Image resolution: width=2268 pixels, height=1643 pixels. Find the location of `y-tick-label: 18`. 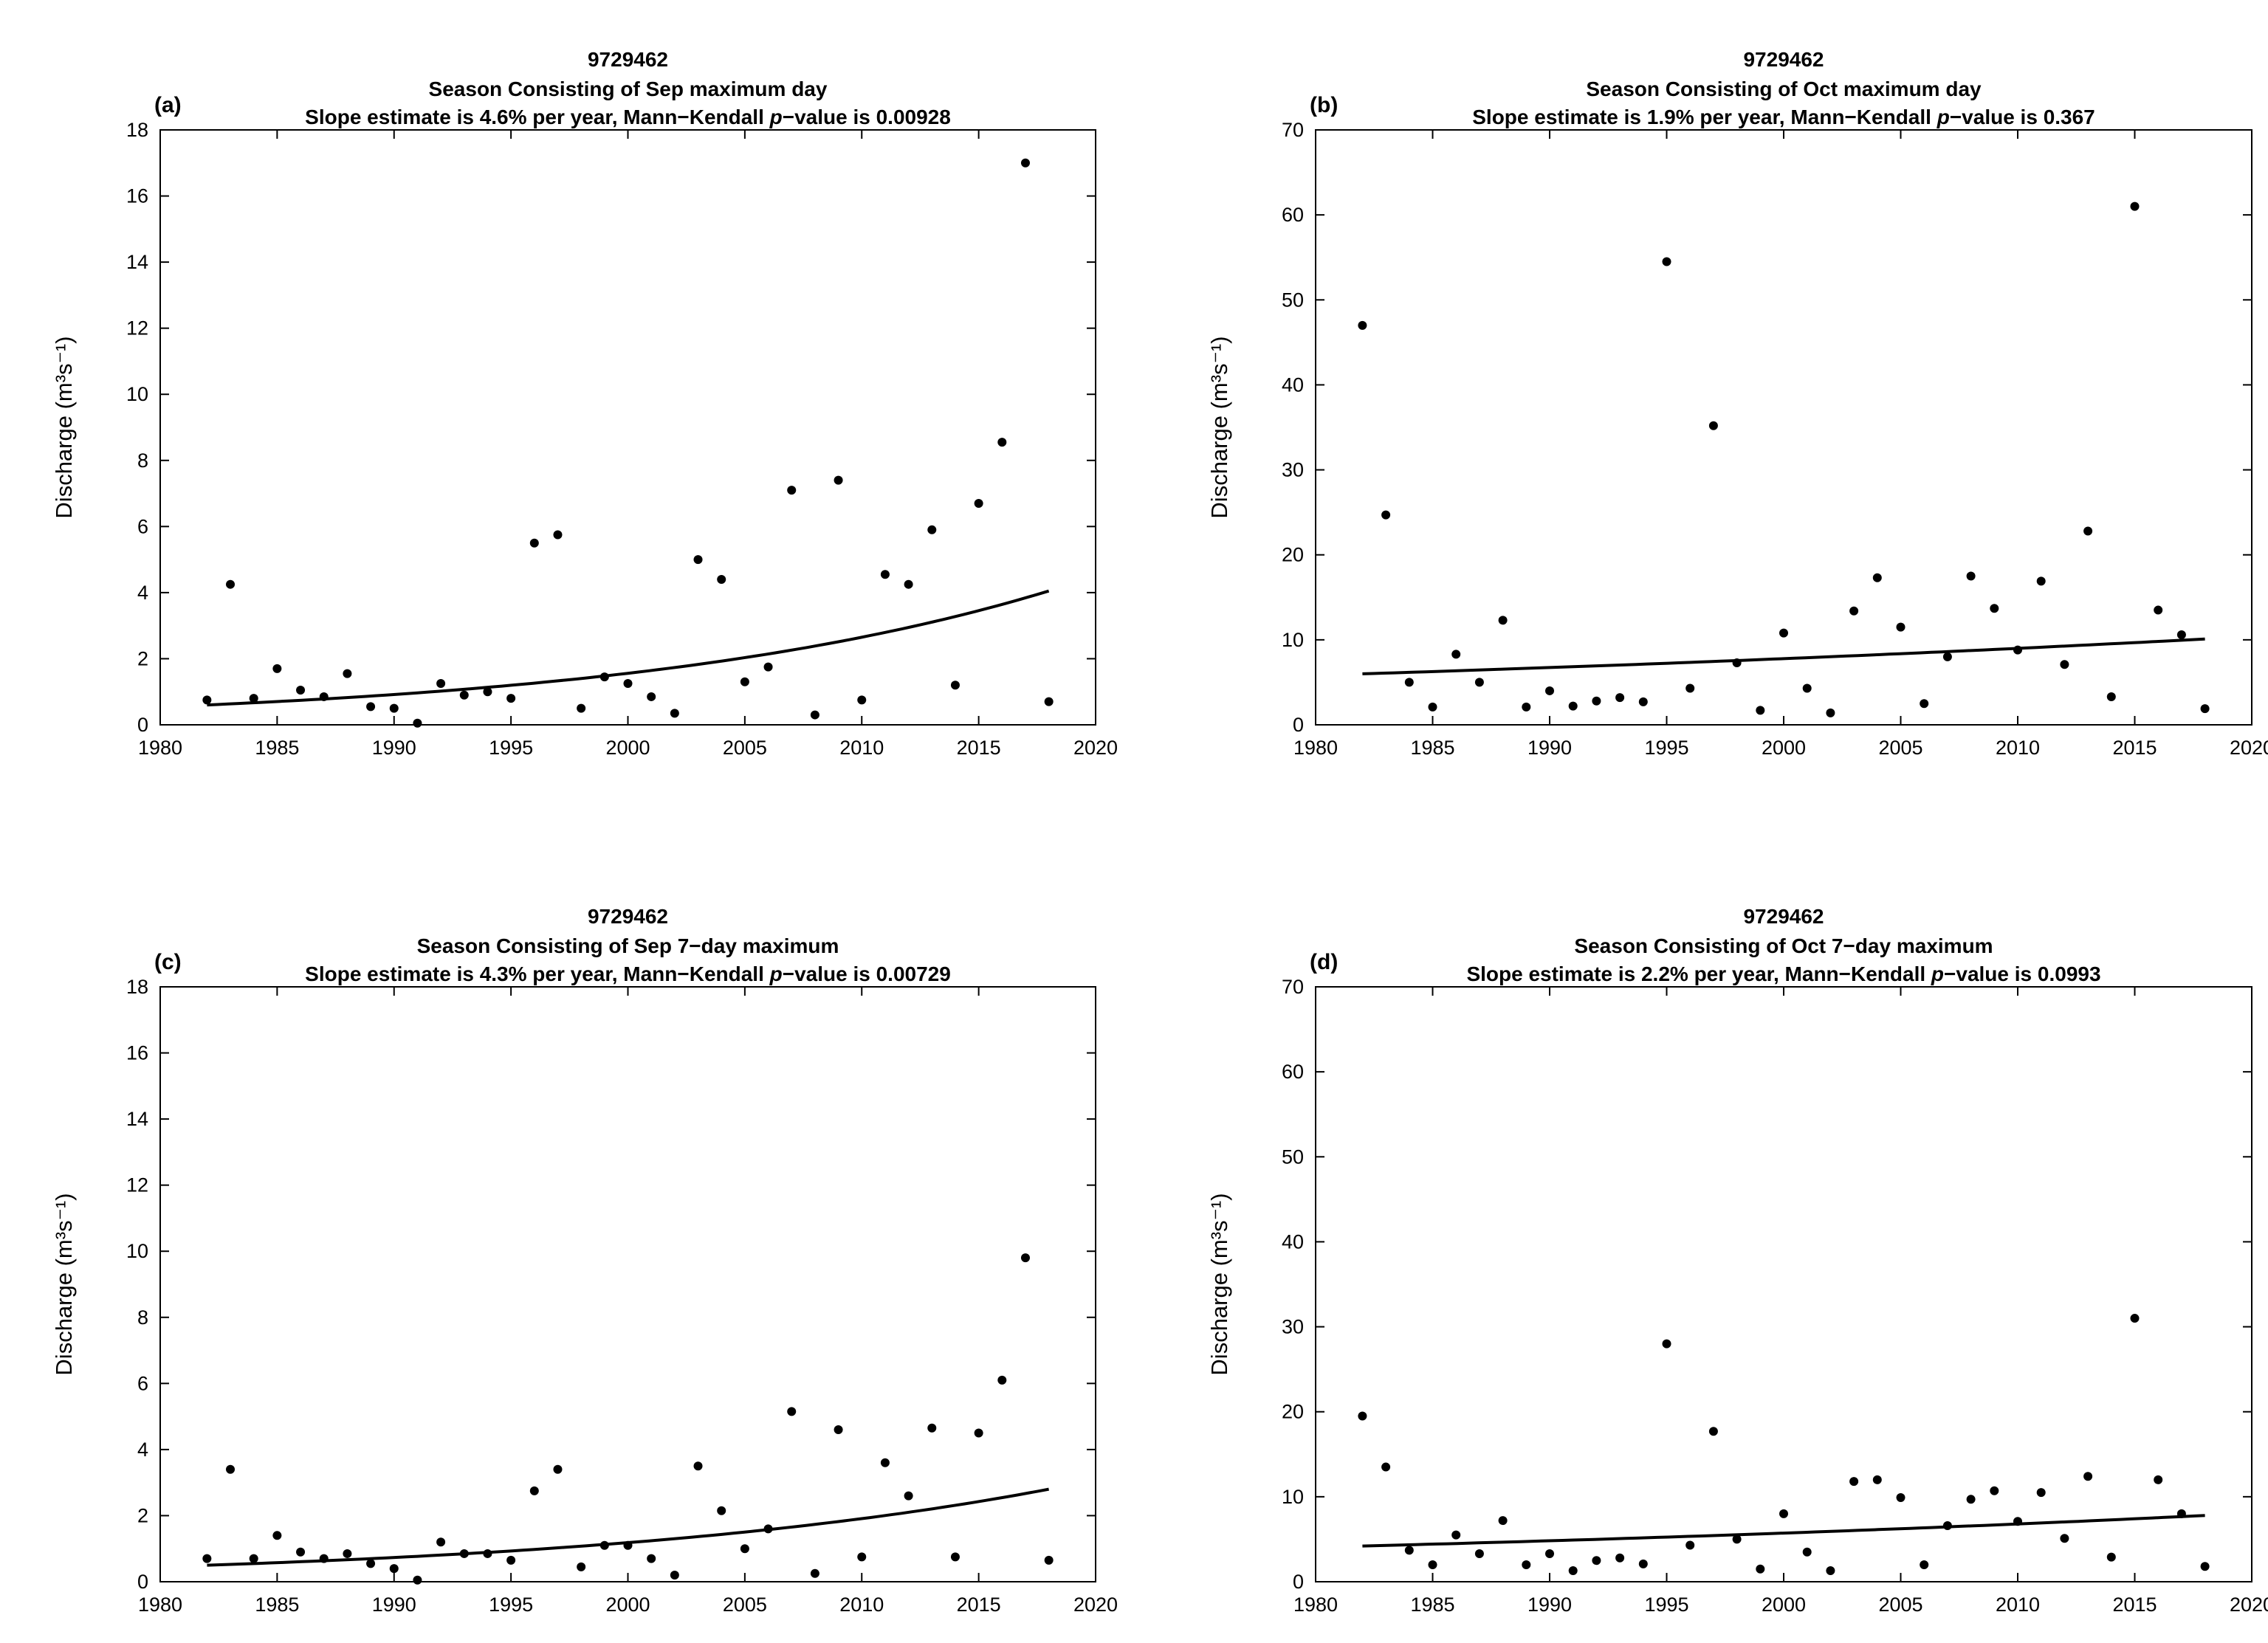

y-tick-label: 18 is located at coordinates (137, 987).